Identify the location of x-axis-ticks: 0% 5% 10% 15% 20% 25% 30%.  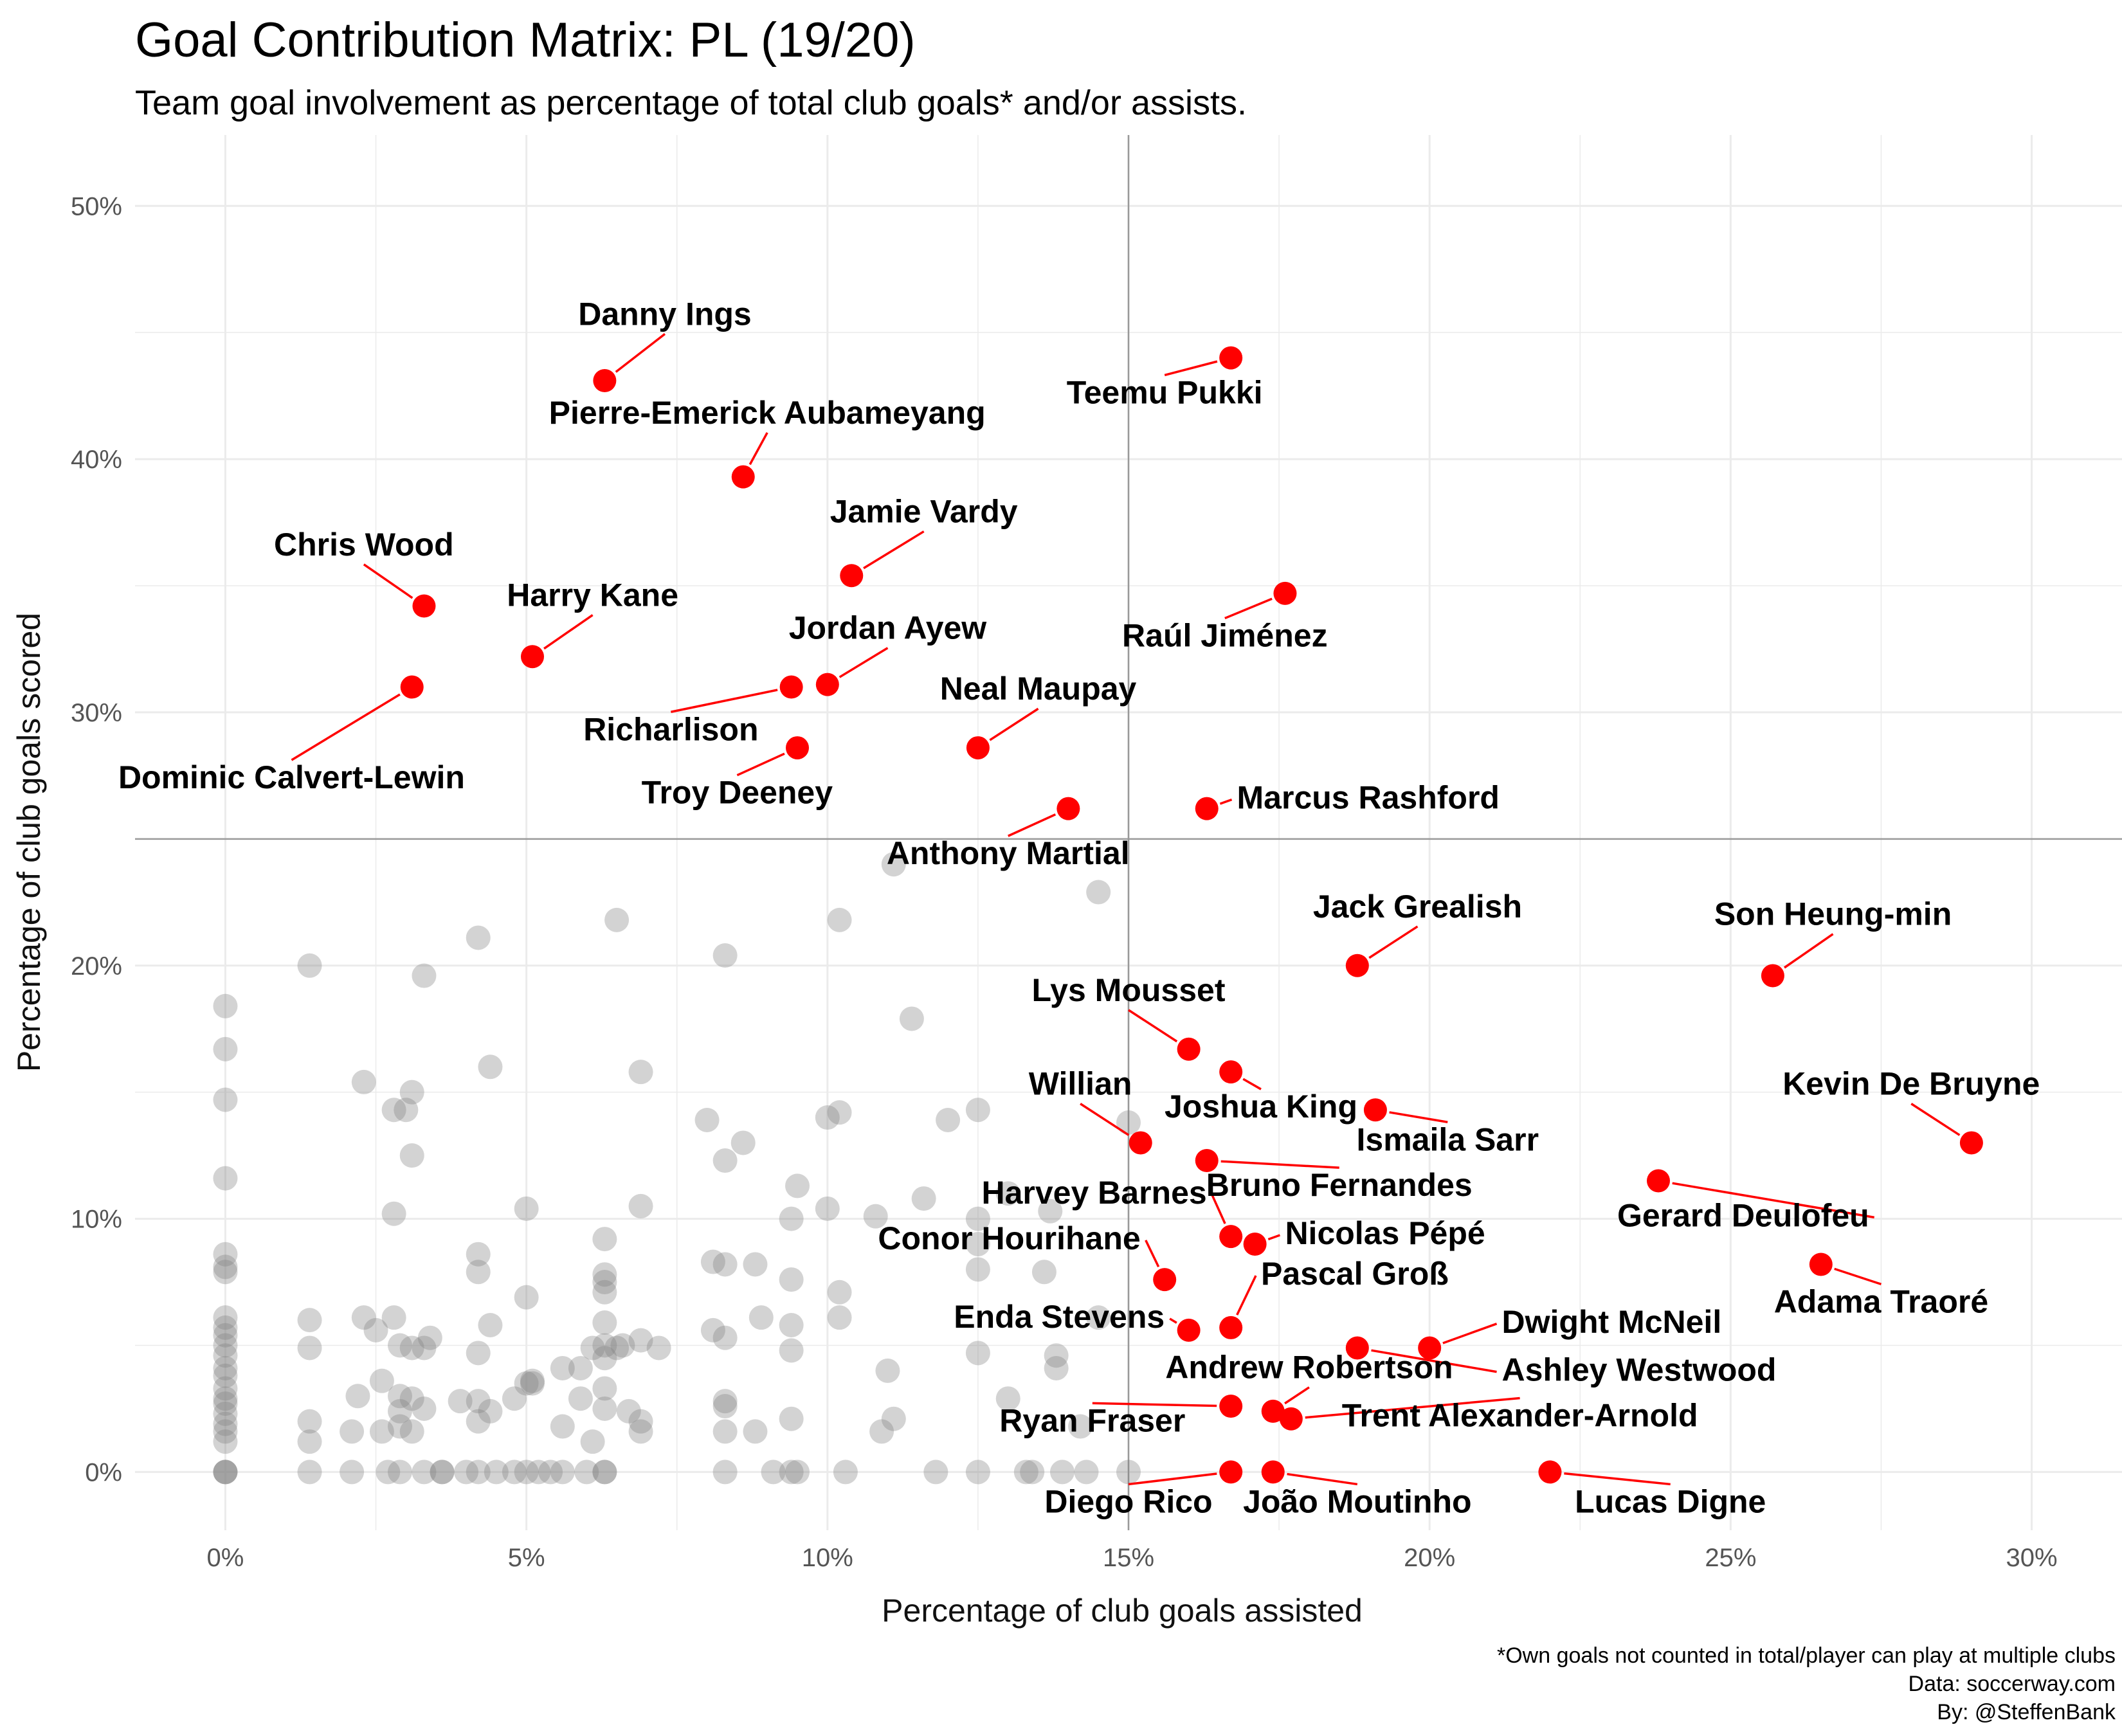
(1132, 1558).